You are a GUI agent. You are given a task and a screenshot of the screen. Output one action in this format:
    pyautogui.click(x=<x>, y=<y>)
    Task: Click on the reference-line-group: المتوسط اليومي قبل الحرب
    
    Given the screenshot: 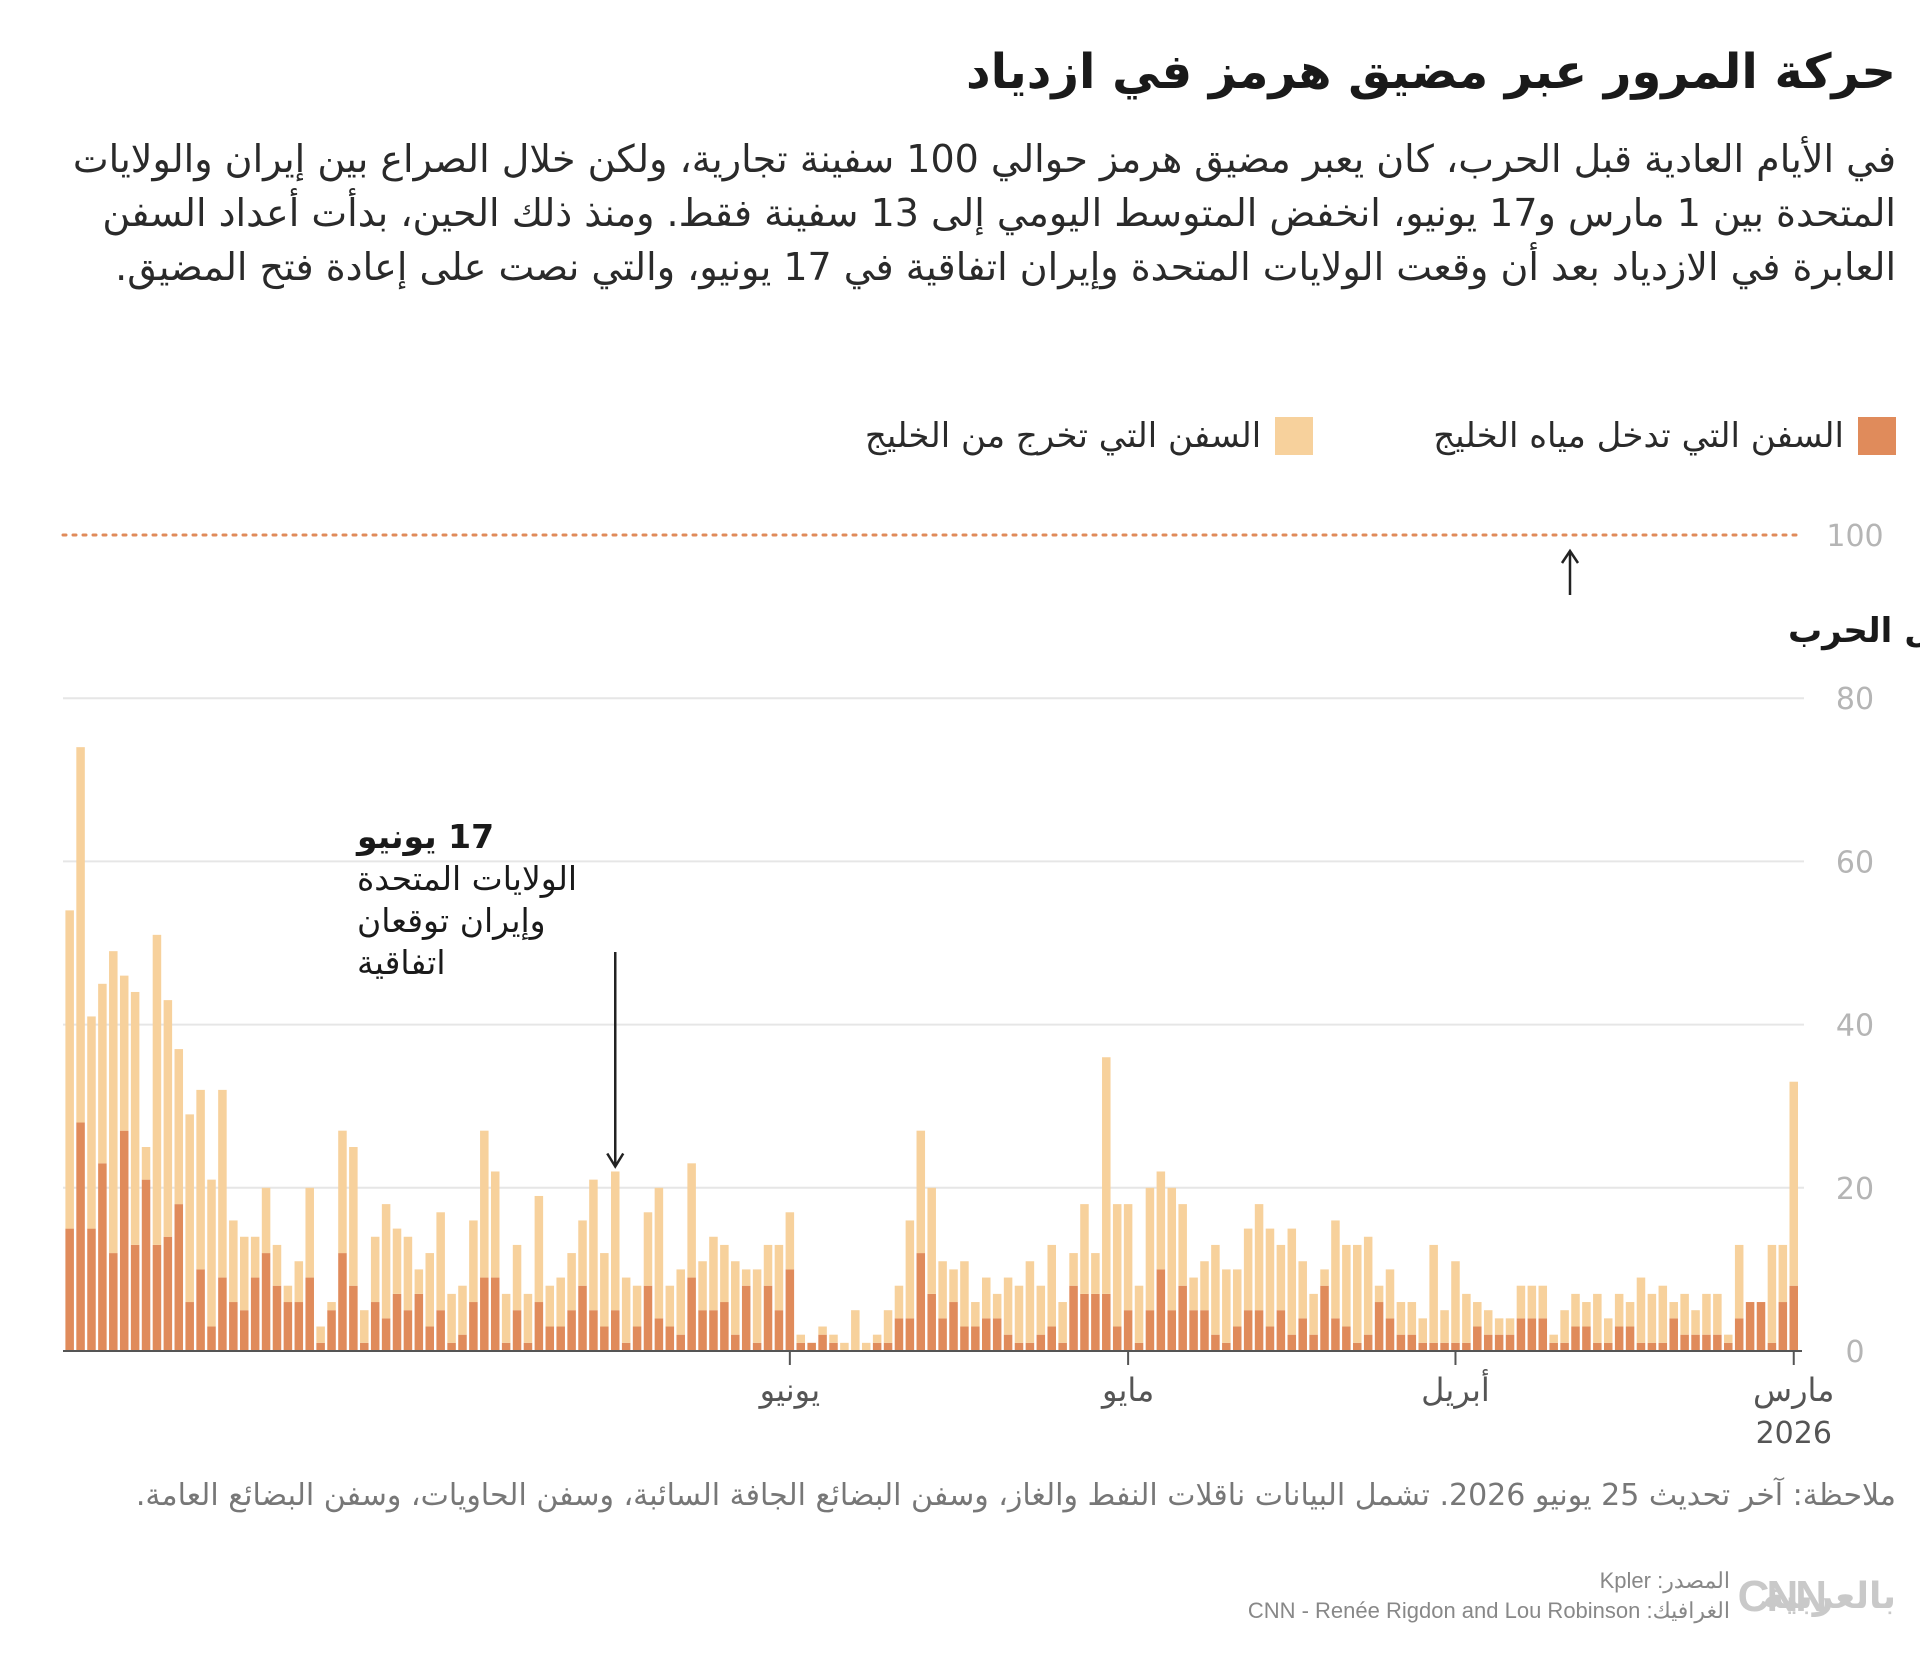 What is the action you would take?
    pyautogui.click(x=990, y=592)
    